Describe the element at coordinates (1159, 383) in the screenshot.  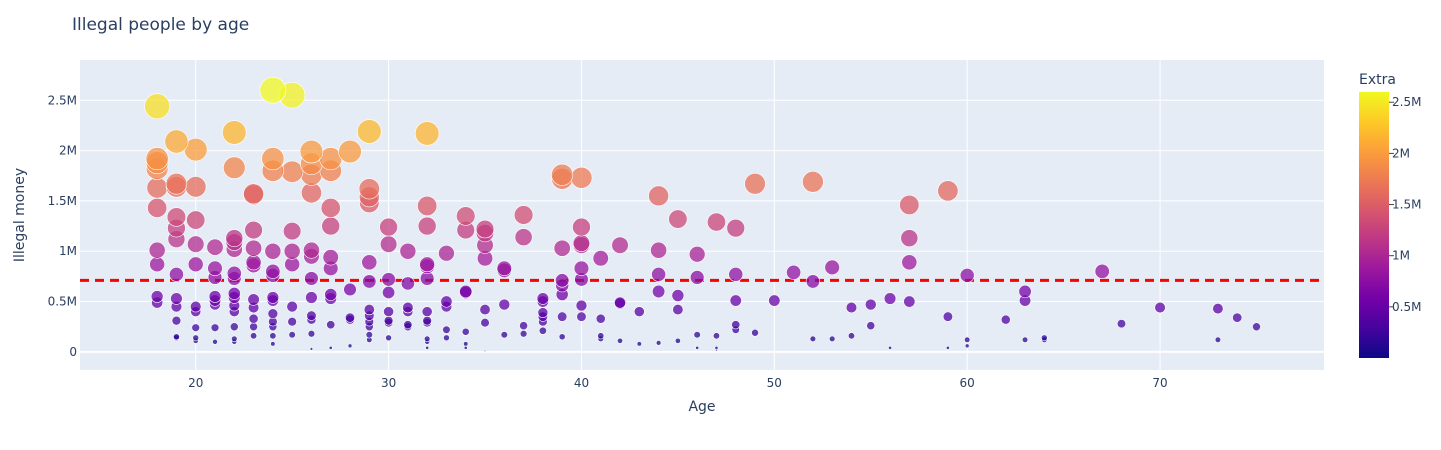
I see `x-tick-label: 70` at that location.